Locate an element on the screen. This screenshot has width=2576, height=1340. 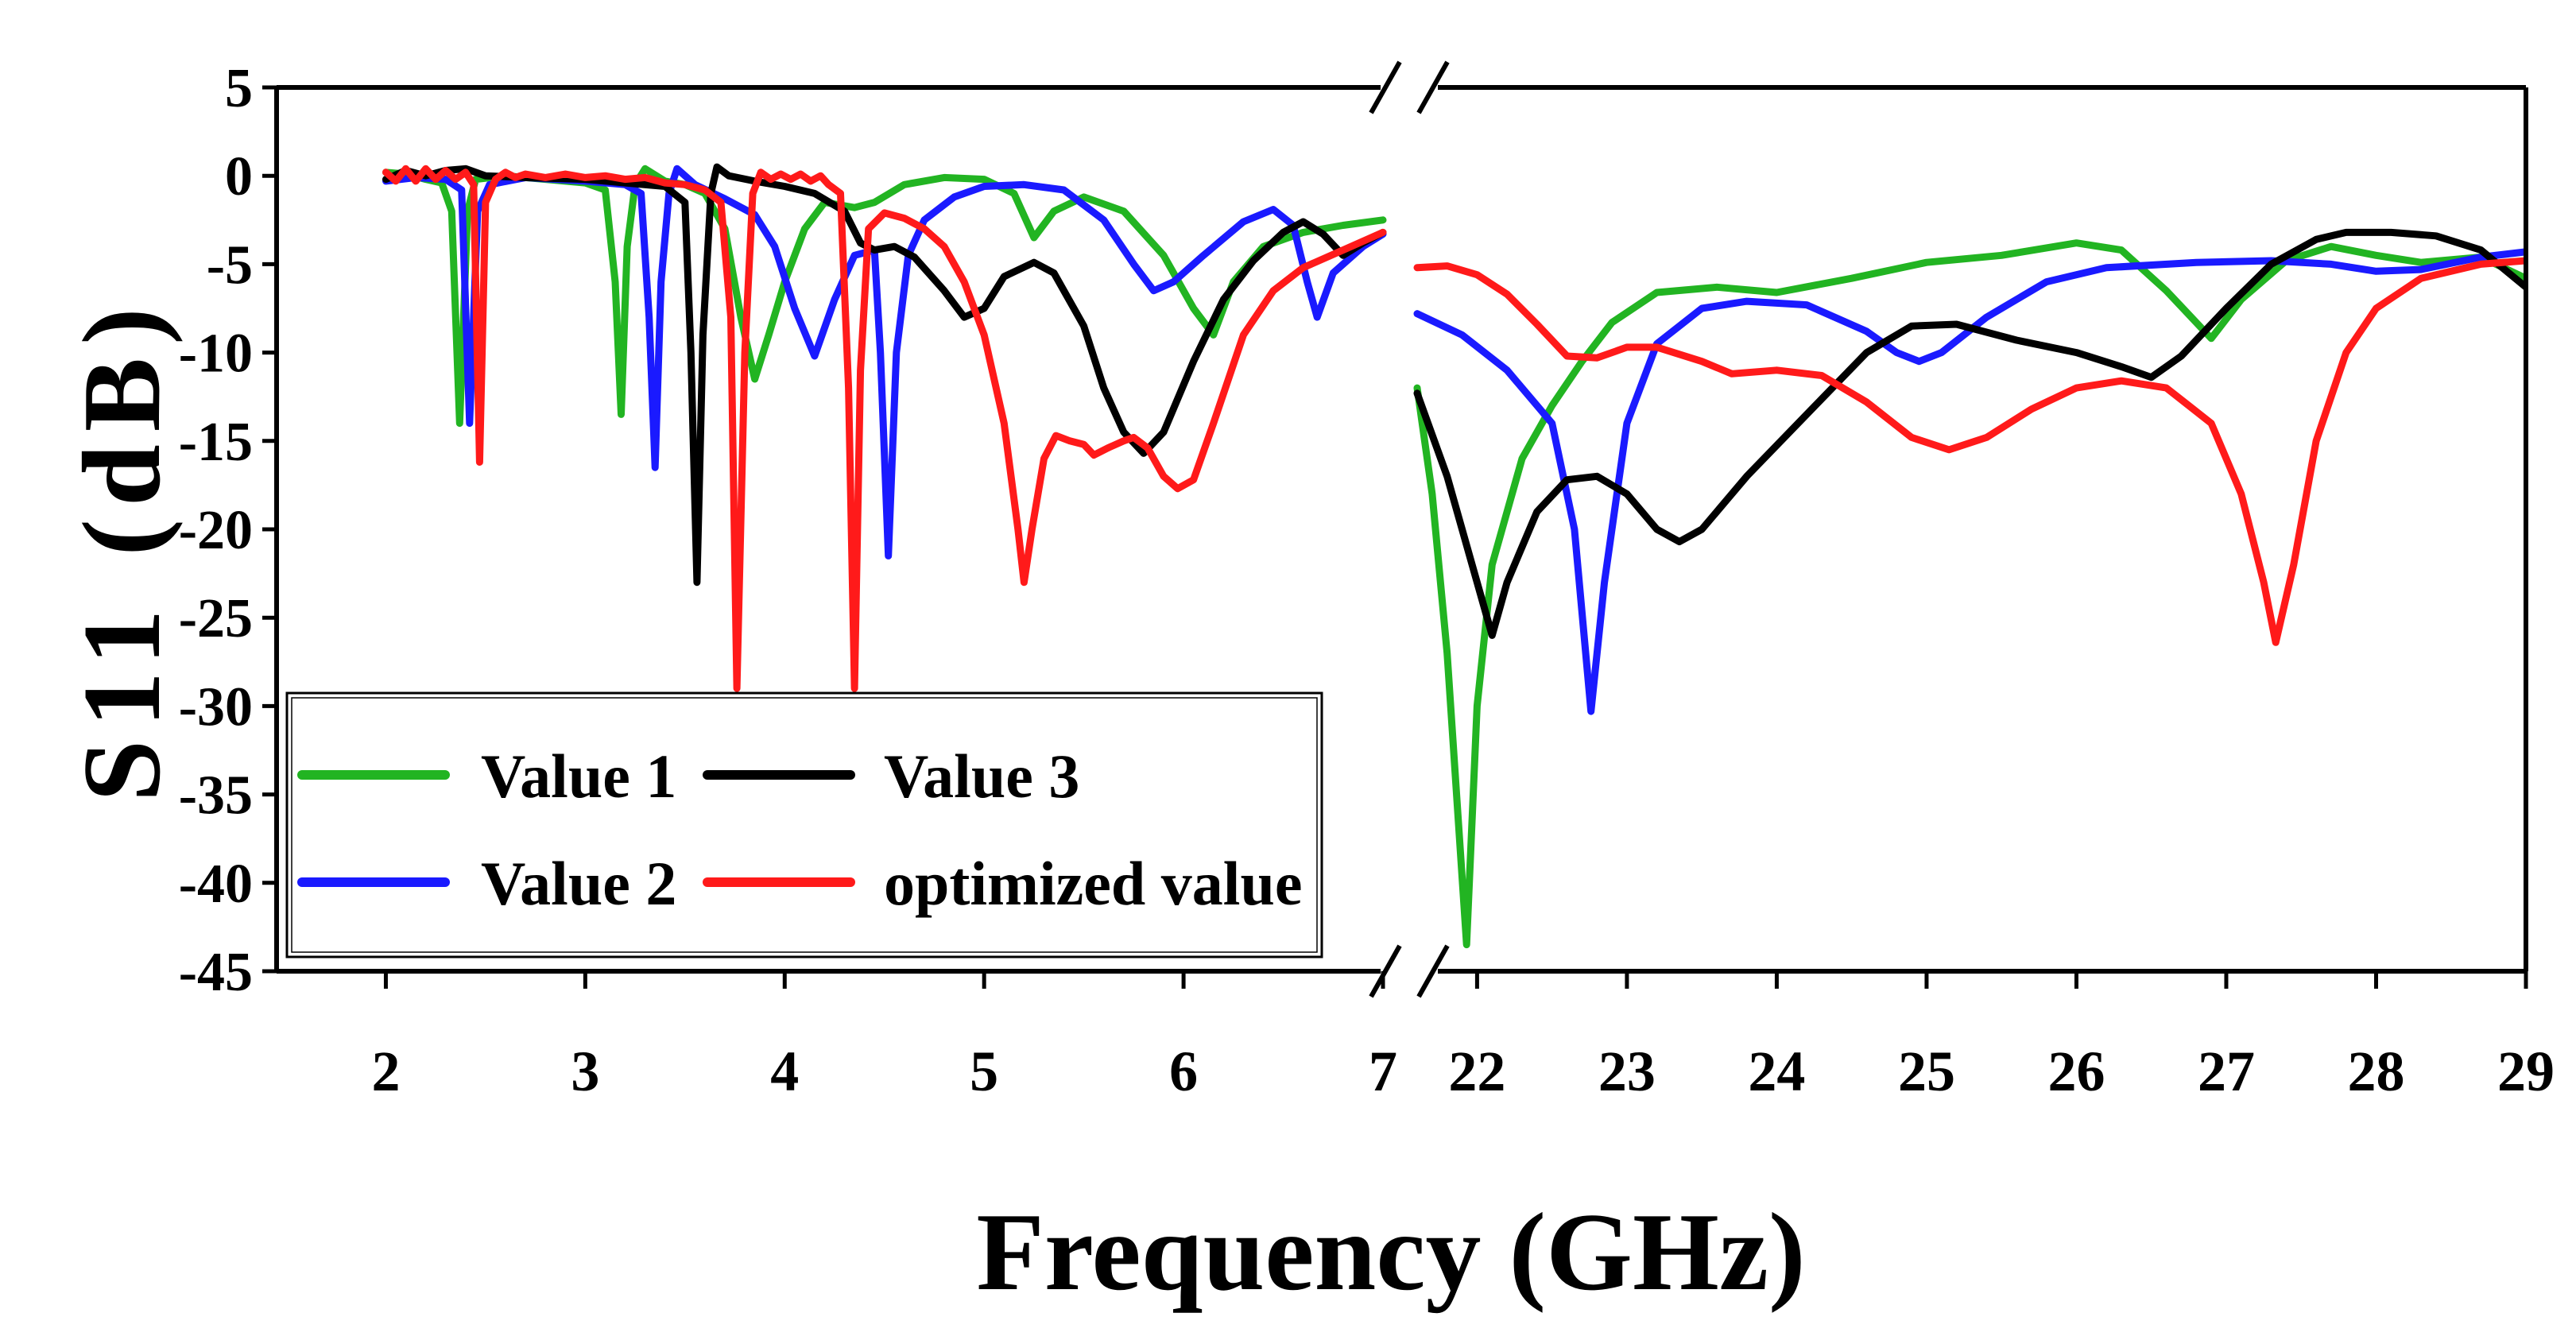
x-tick-label: 4 is located at coordinates (784, 1071).